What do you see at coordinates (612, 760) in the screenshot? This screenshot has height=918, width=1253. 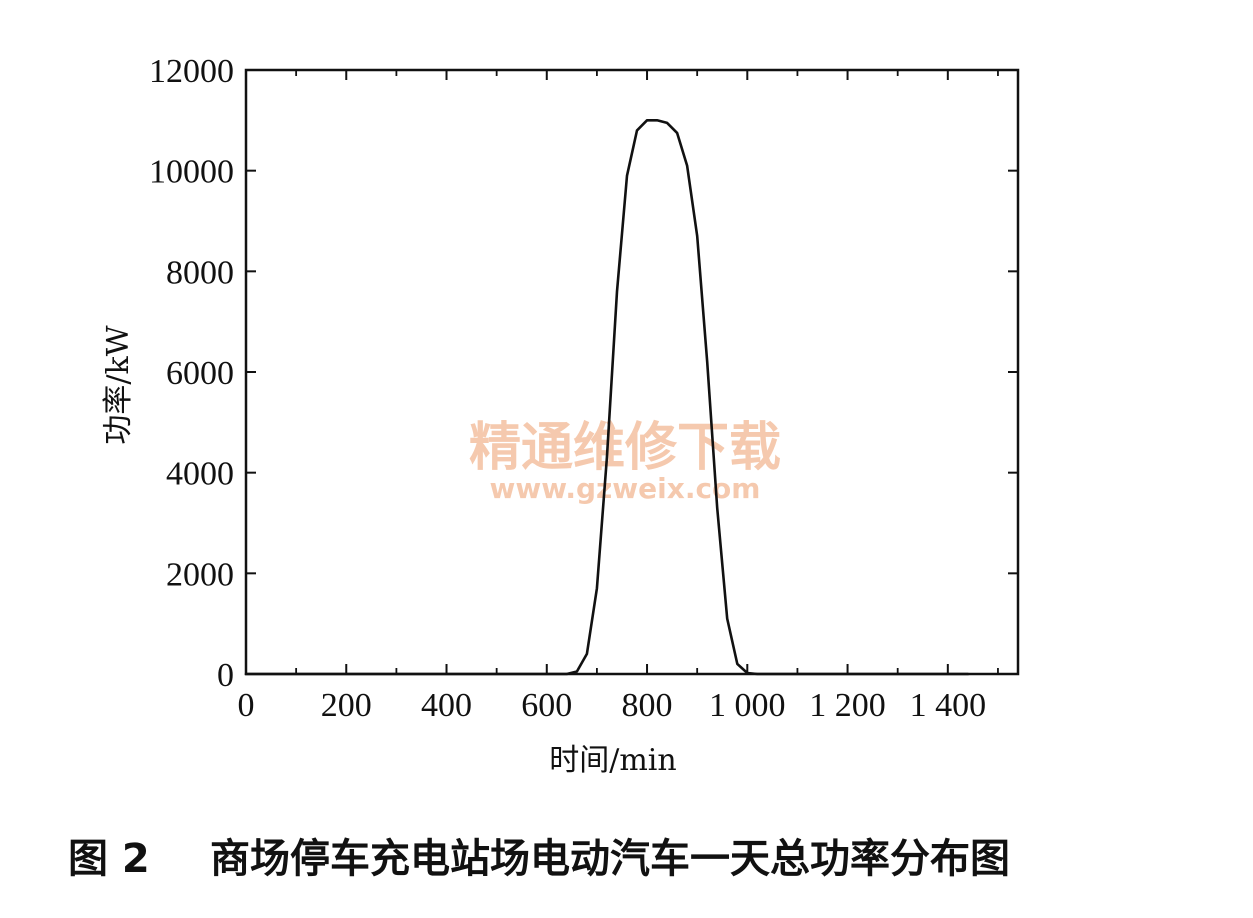 I see `x-axis-label: 时间/min` at bounding box center [612, 760].